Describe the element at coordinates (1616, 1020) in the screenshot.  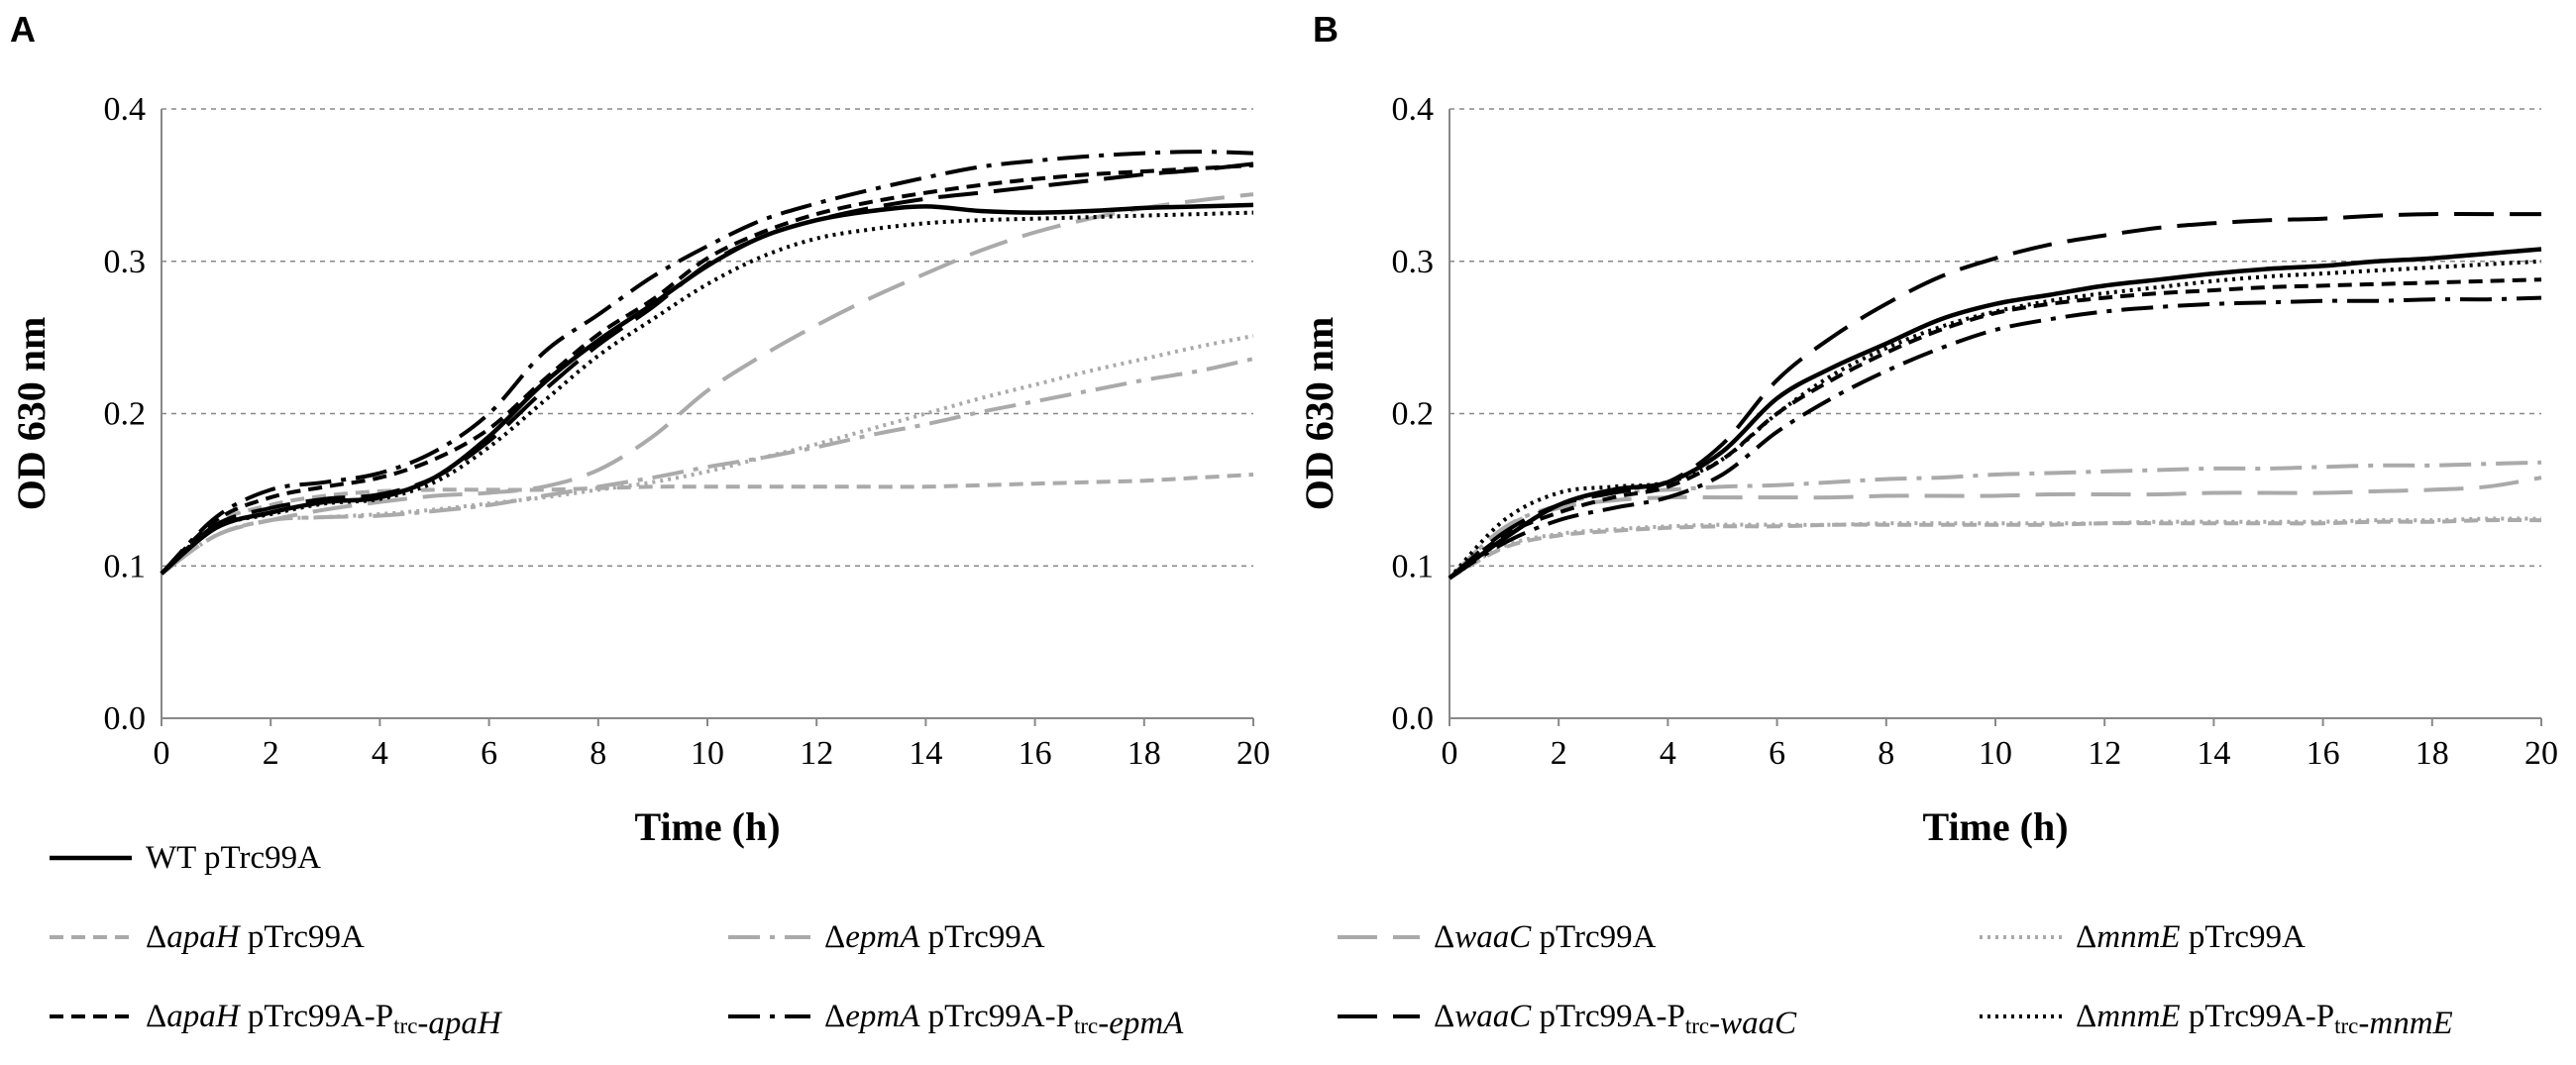
I see `legend-label-waac-c: ΔwaaC pTrc99A-Ptrc-waaC` at that location.